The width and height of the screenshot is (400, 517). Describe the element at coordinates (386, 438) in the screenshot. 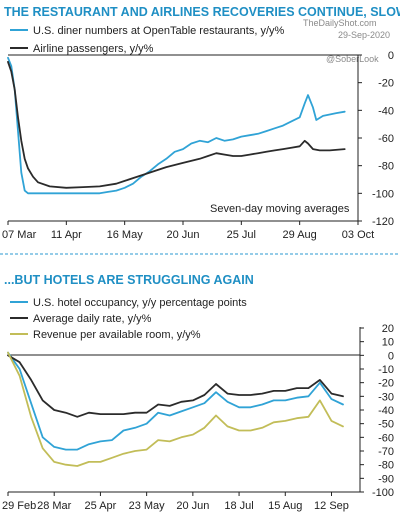

I see `bottom-y-tick-label: -60` at that location.